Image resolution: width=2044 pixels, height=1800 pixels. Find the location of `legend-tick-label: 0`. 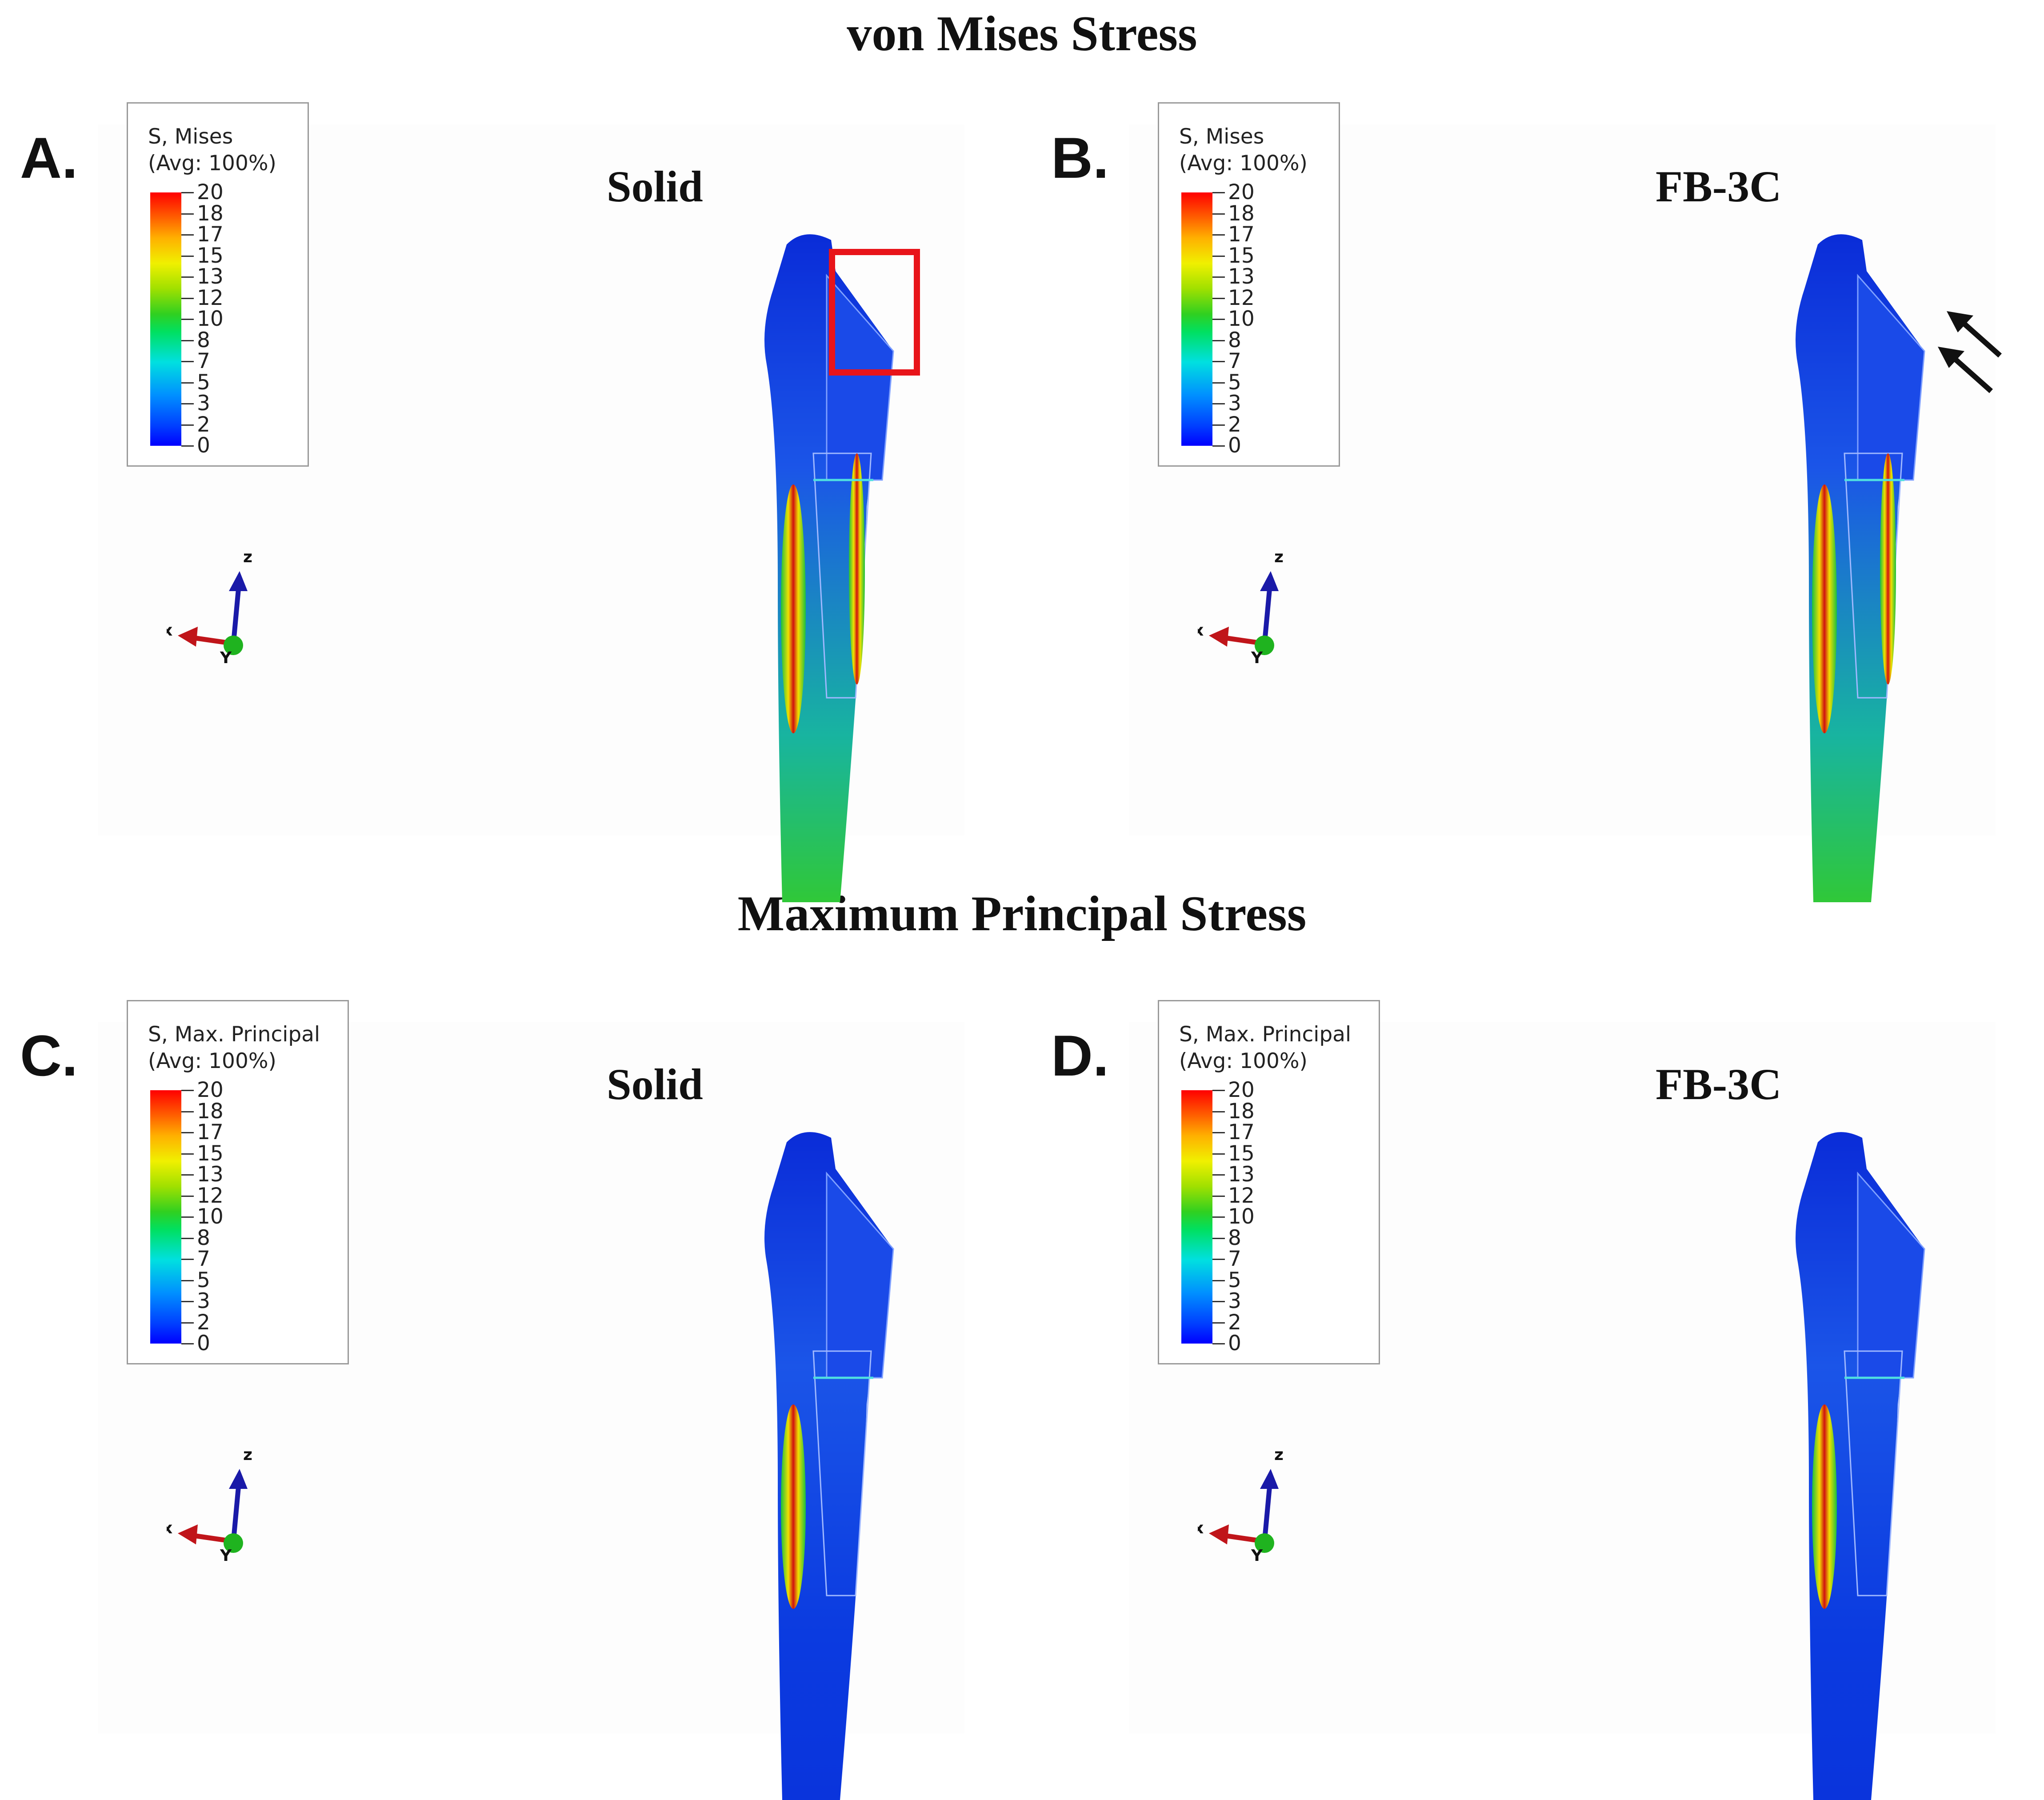

legend-tick-label: 0 is located at coordinates (203, 445).